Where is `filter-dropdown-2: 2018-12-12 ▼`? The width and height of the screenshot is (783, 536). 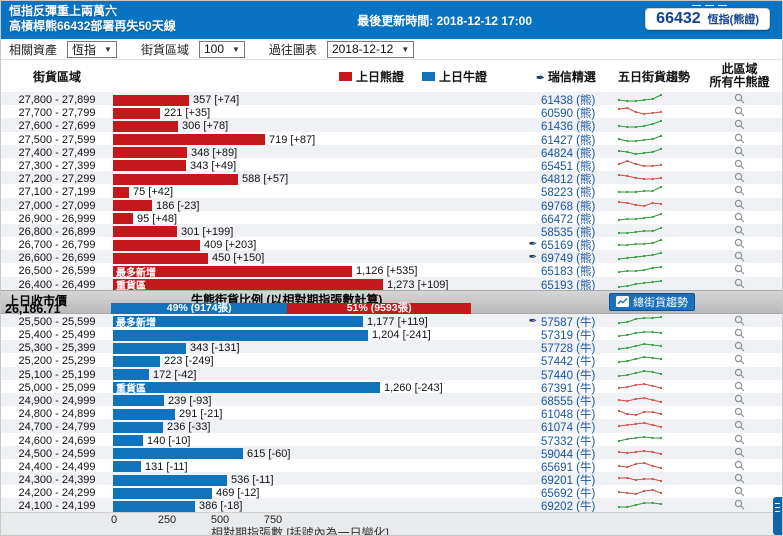
filter-dropdown-2: 2018-12-12 ▼ is located at coordinates (370, 49).